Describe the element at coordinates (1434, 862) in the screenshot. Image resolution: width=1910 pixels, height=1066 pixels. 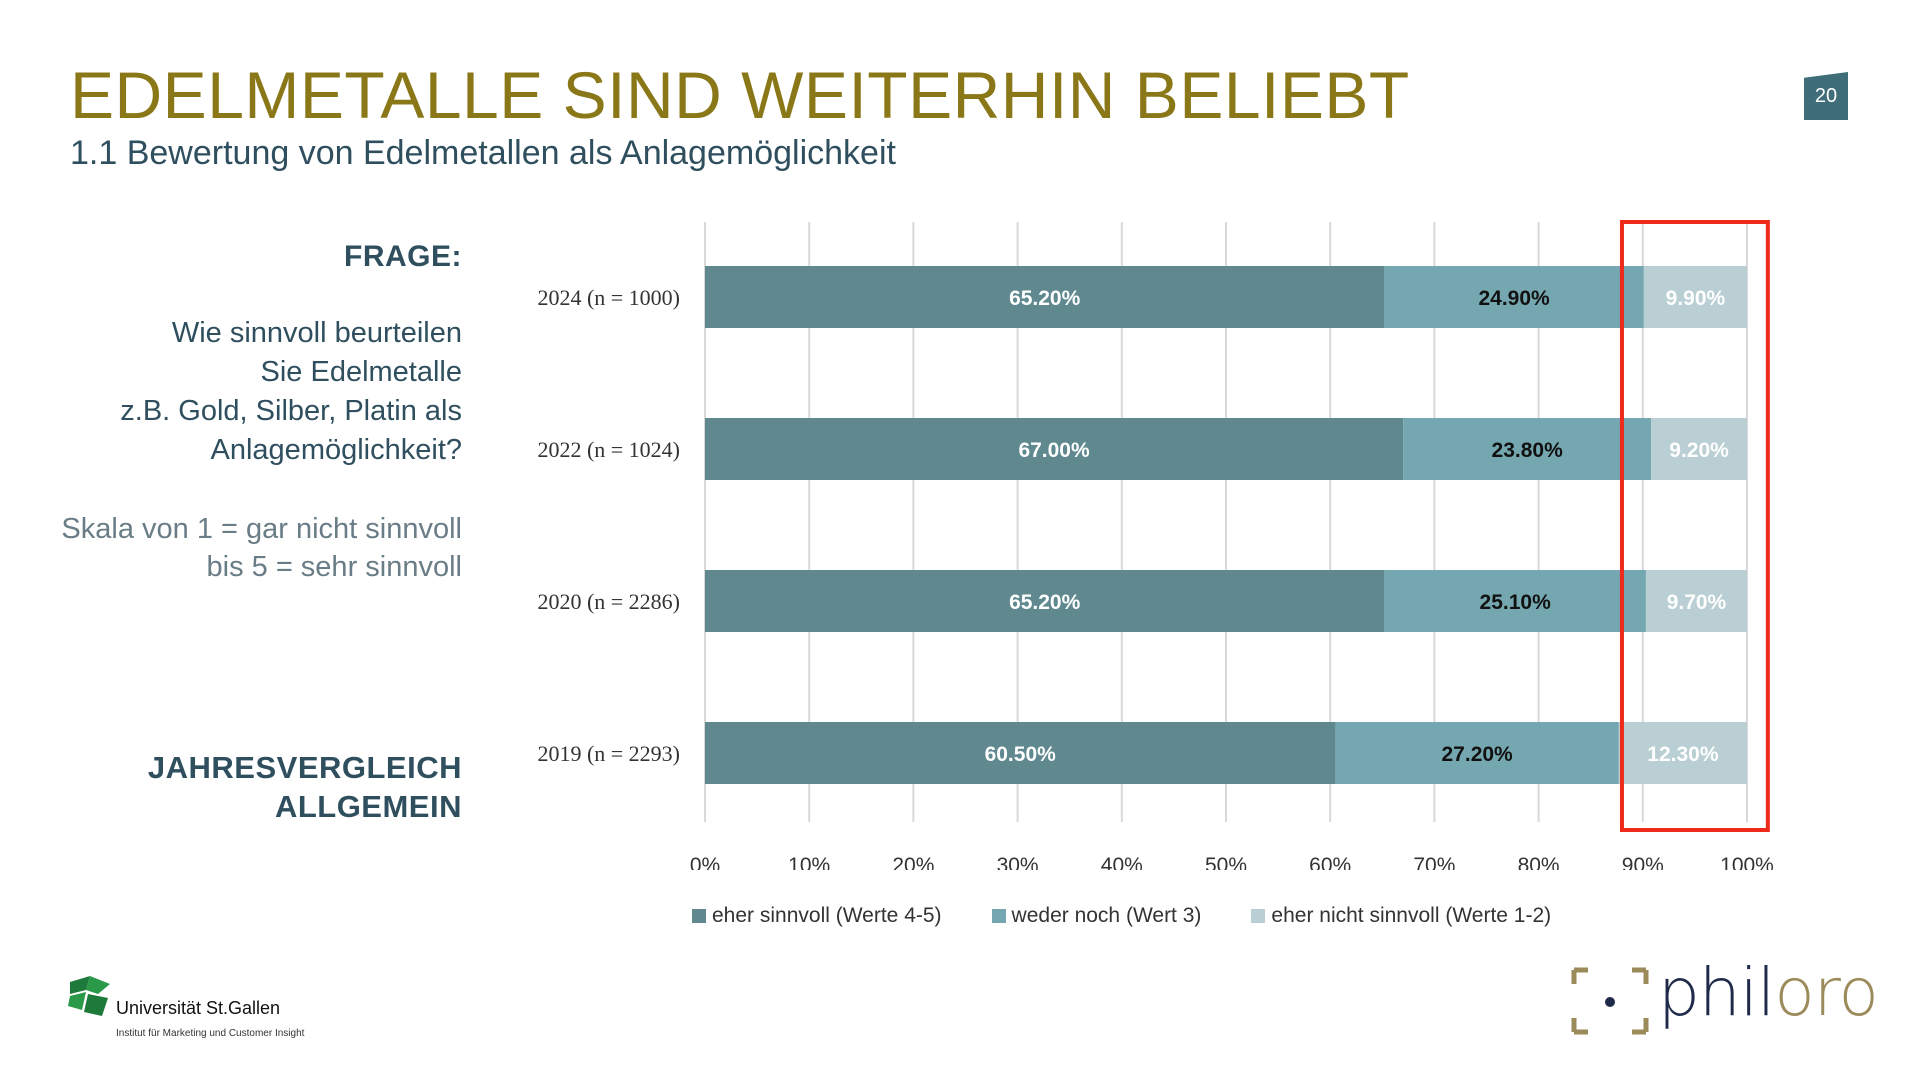
I see `x-tick-label: 70%` at that location.